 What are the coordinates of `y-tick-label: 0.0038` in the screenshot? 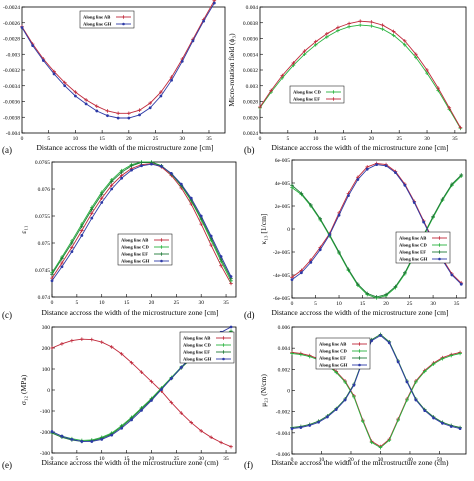 It's located at (250, 24).